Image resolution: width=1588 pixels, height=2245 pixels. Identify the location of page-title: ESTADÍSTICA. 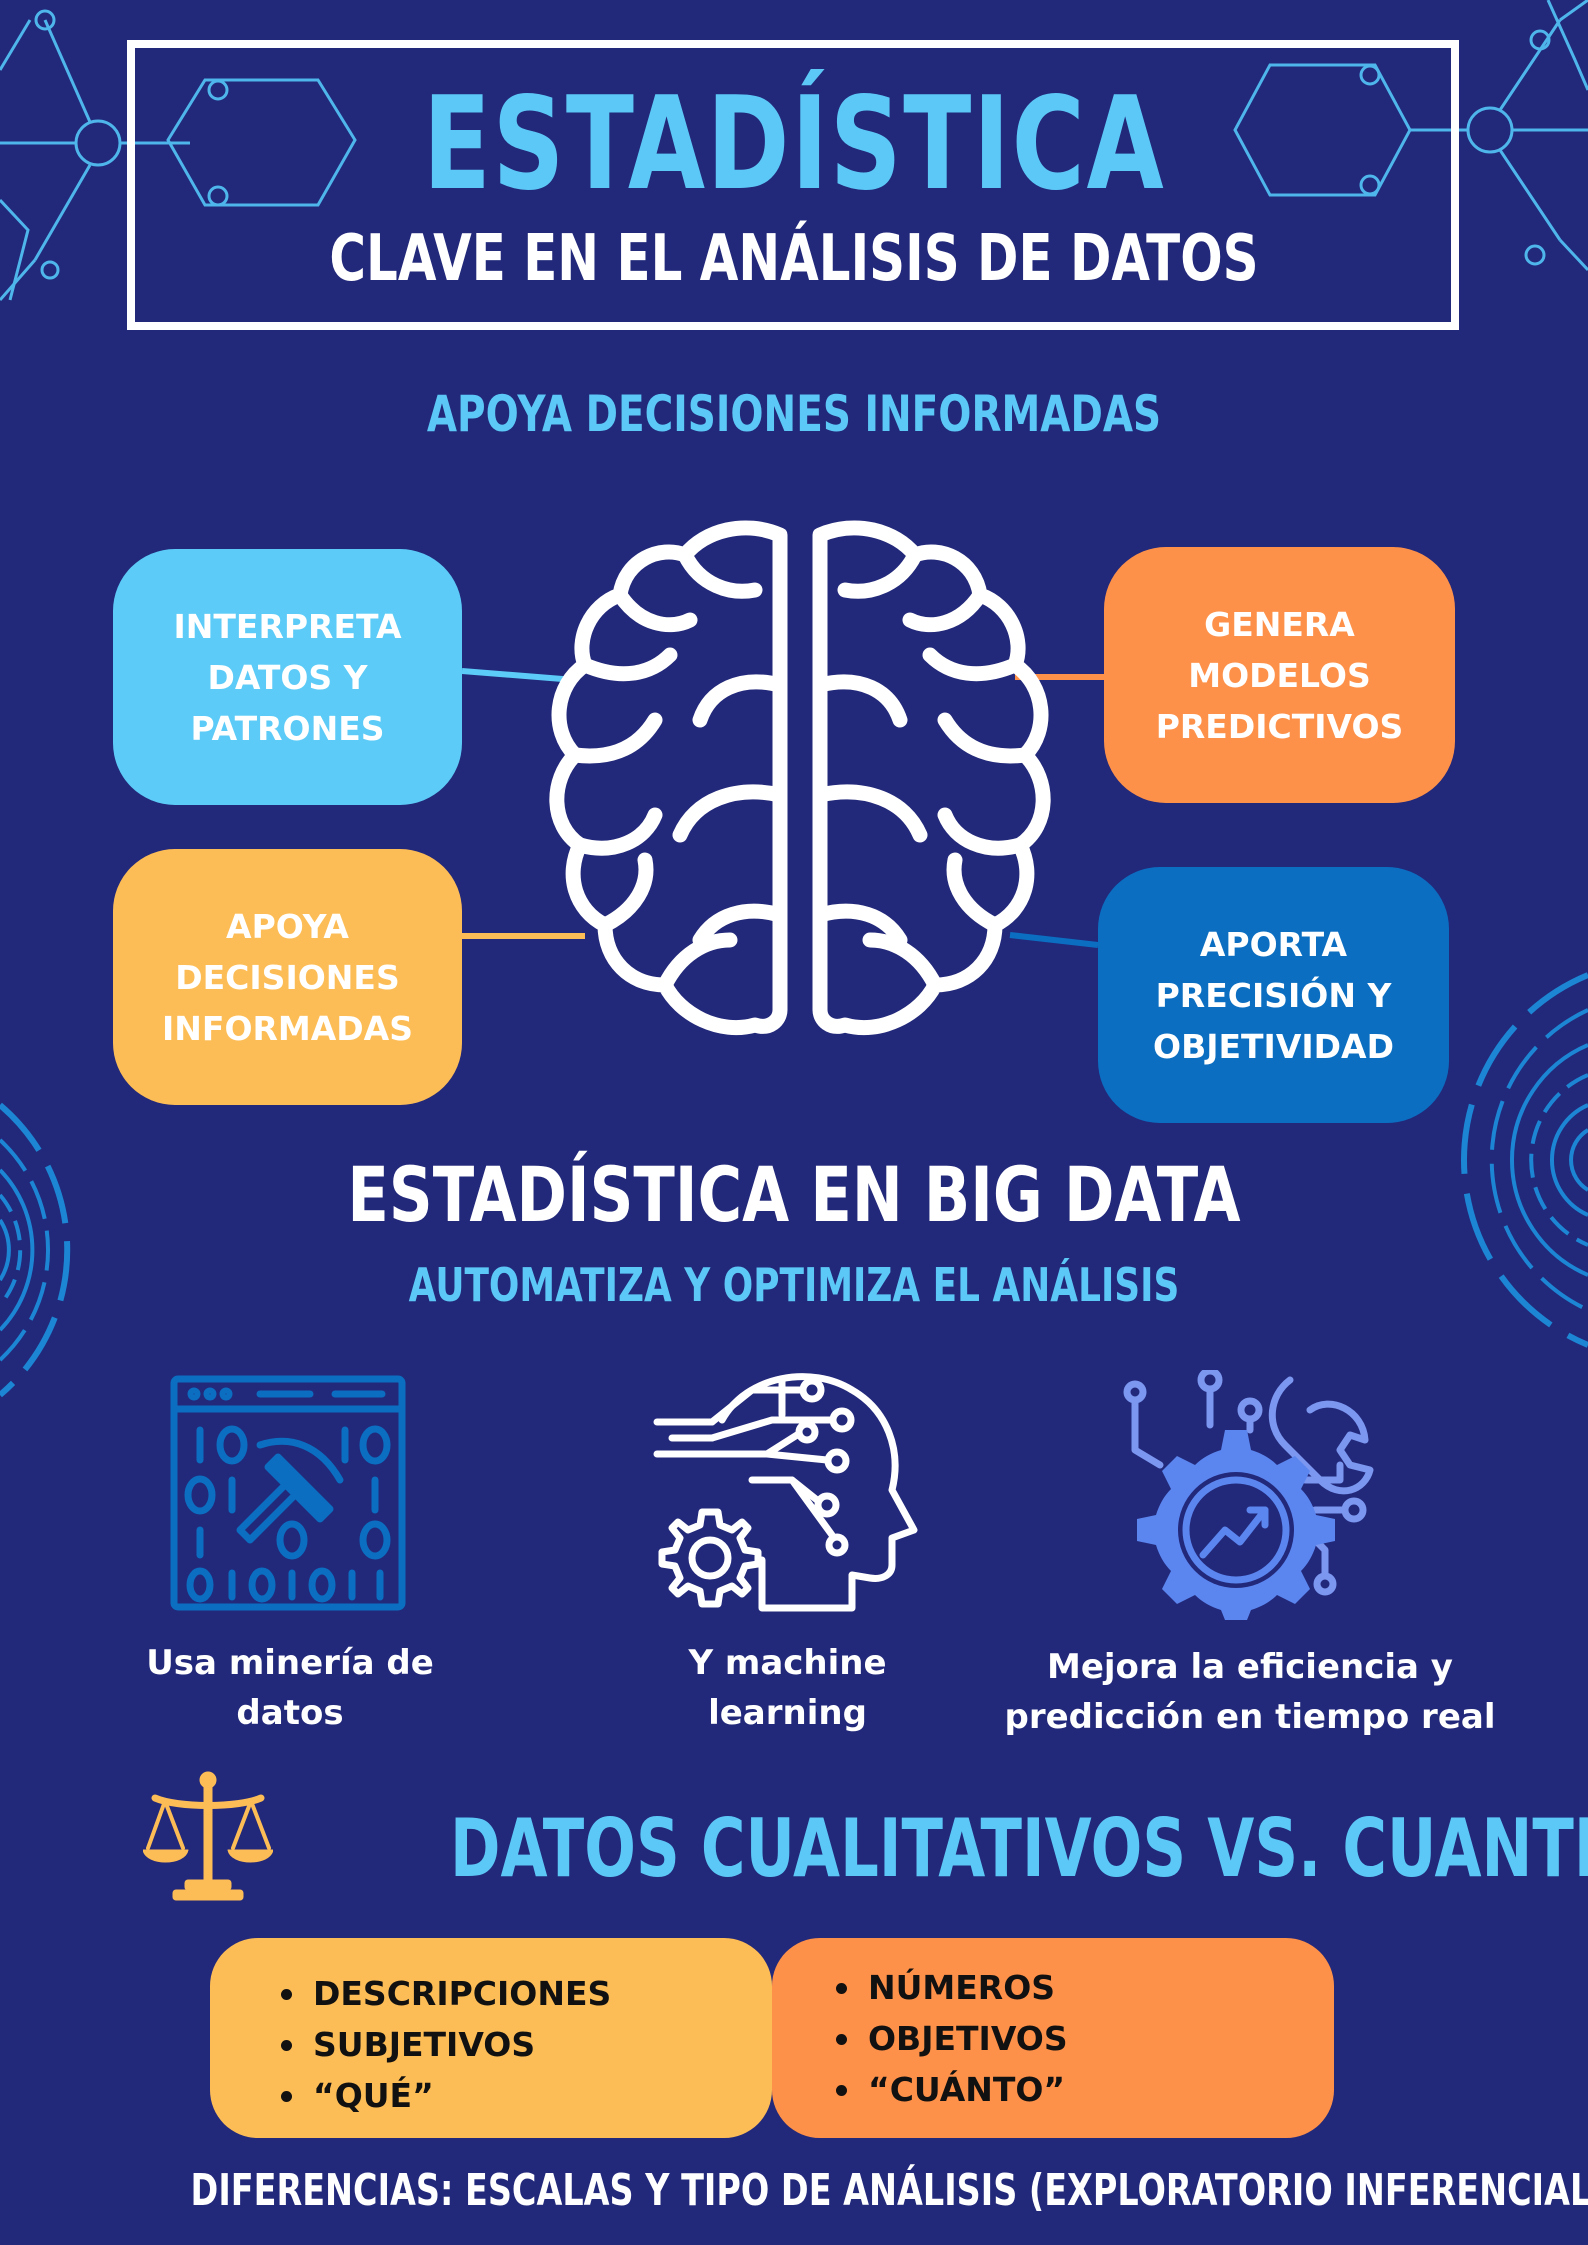
(794, 144).